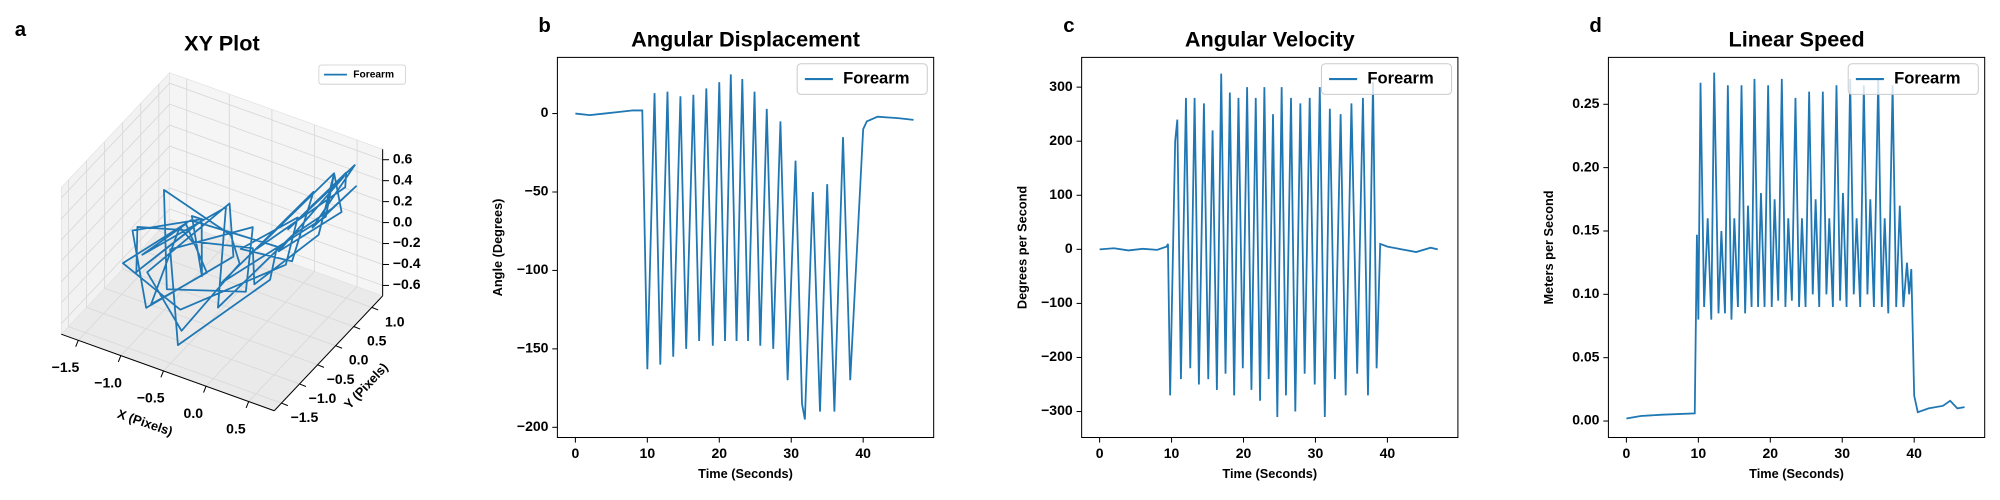 The image size is (2000, 500). Describe the element at coordinates (236, 428) in the screenshot. I see `x-tick-label: 0.5` at that location.